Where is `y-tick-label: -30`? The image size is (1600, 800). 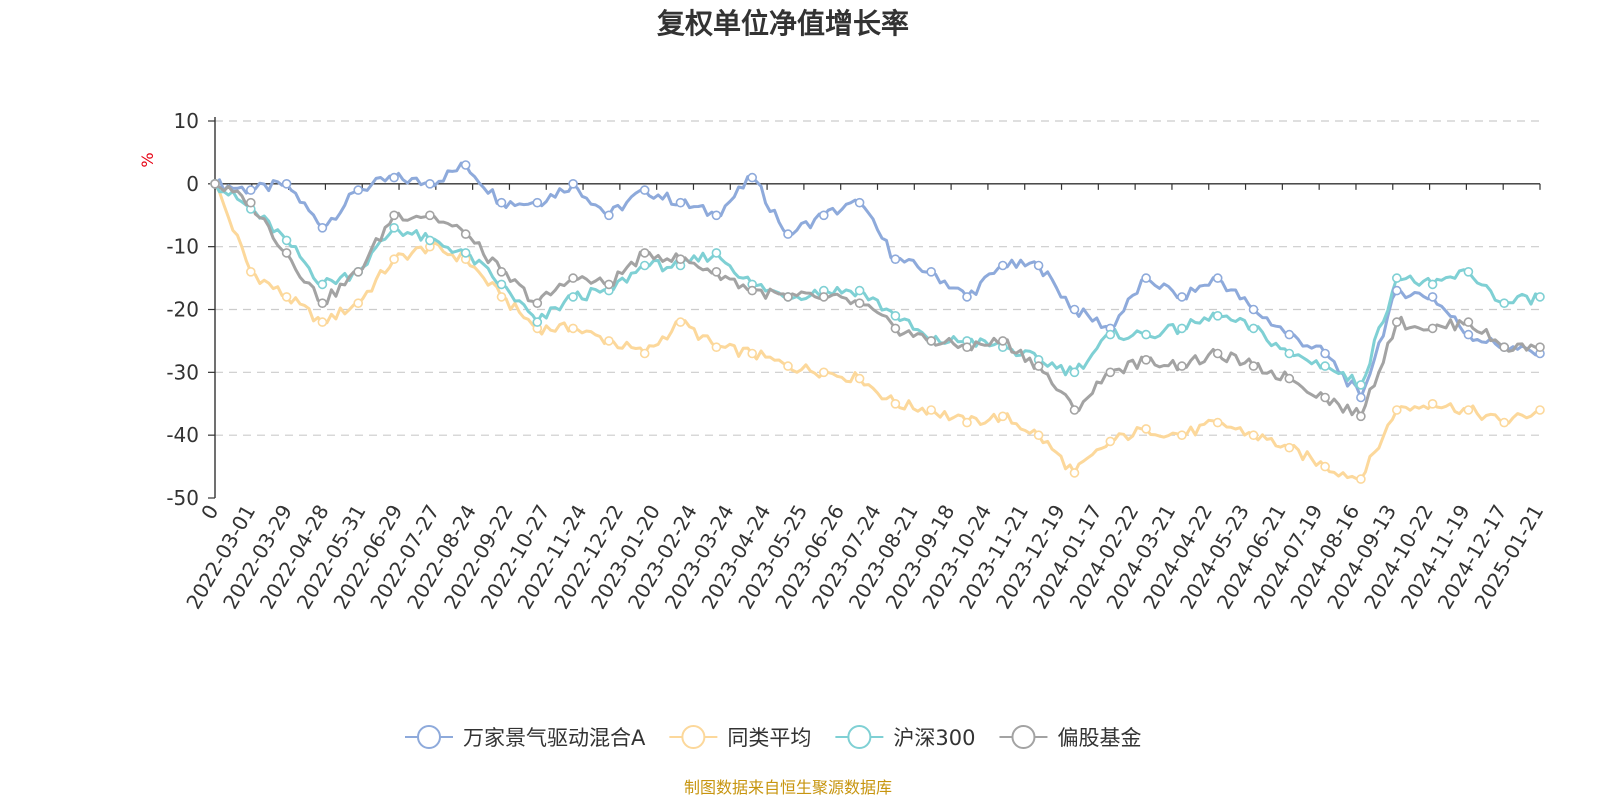 y-tick-label: -30 is located at coordinates (182, 372).